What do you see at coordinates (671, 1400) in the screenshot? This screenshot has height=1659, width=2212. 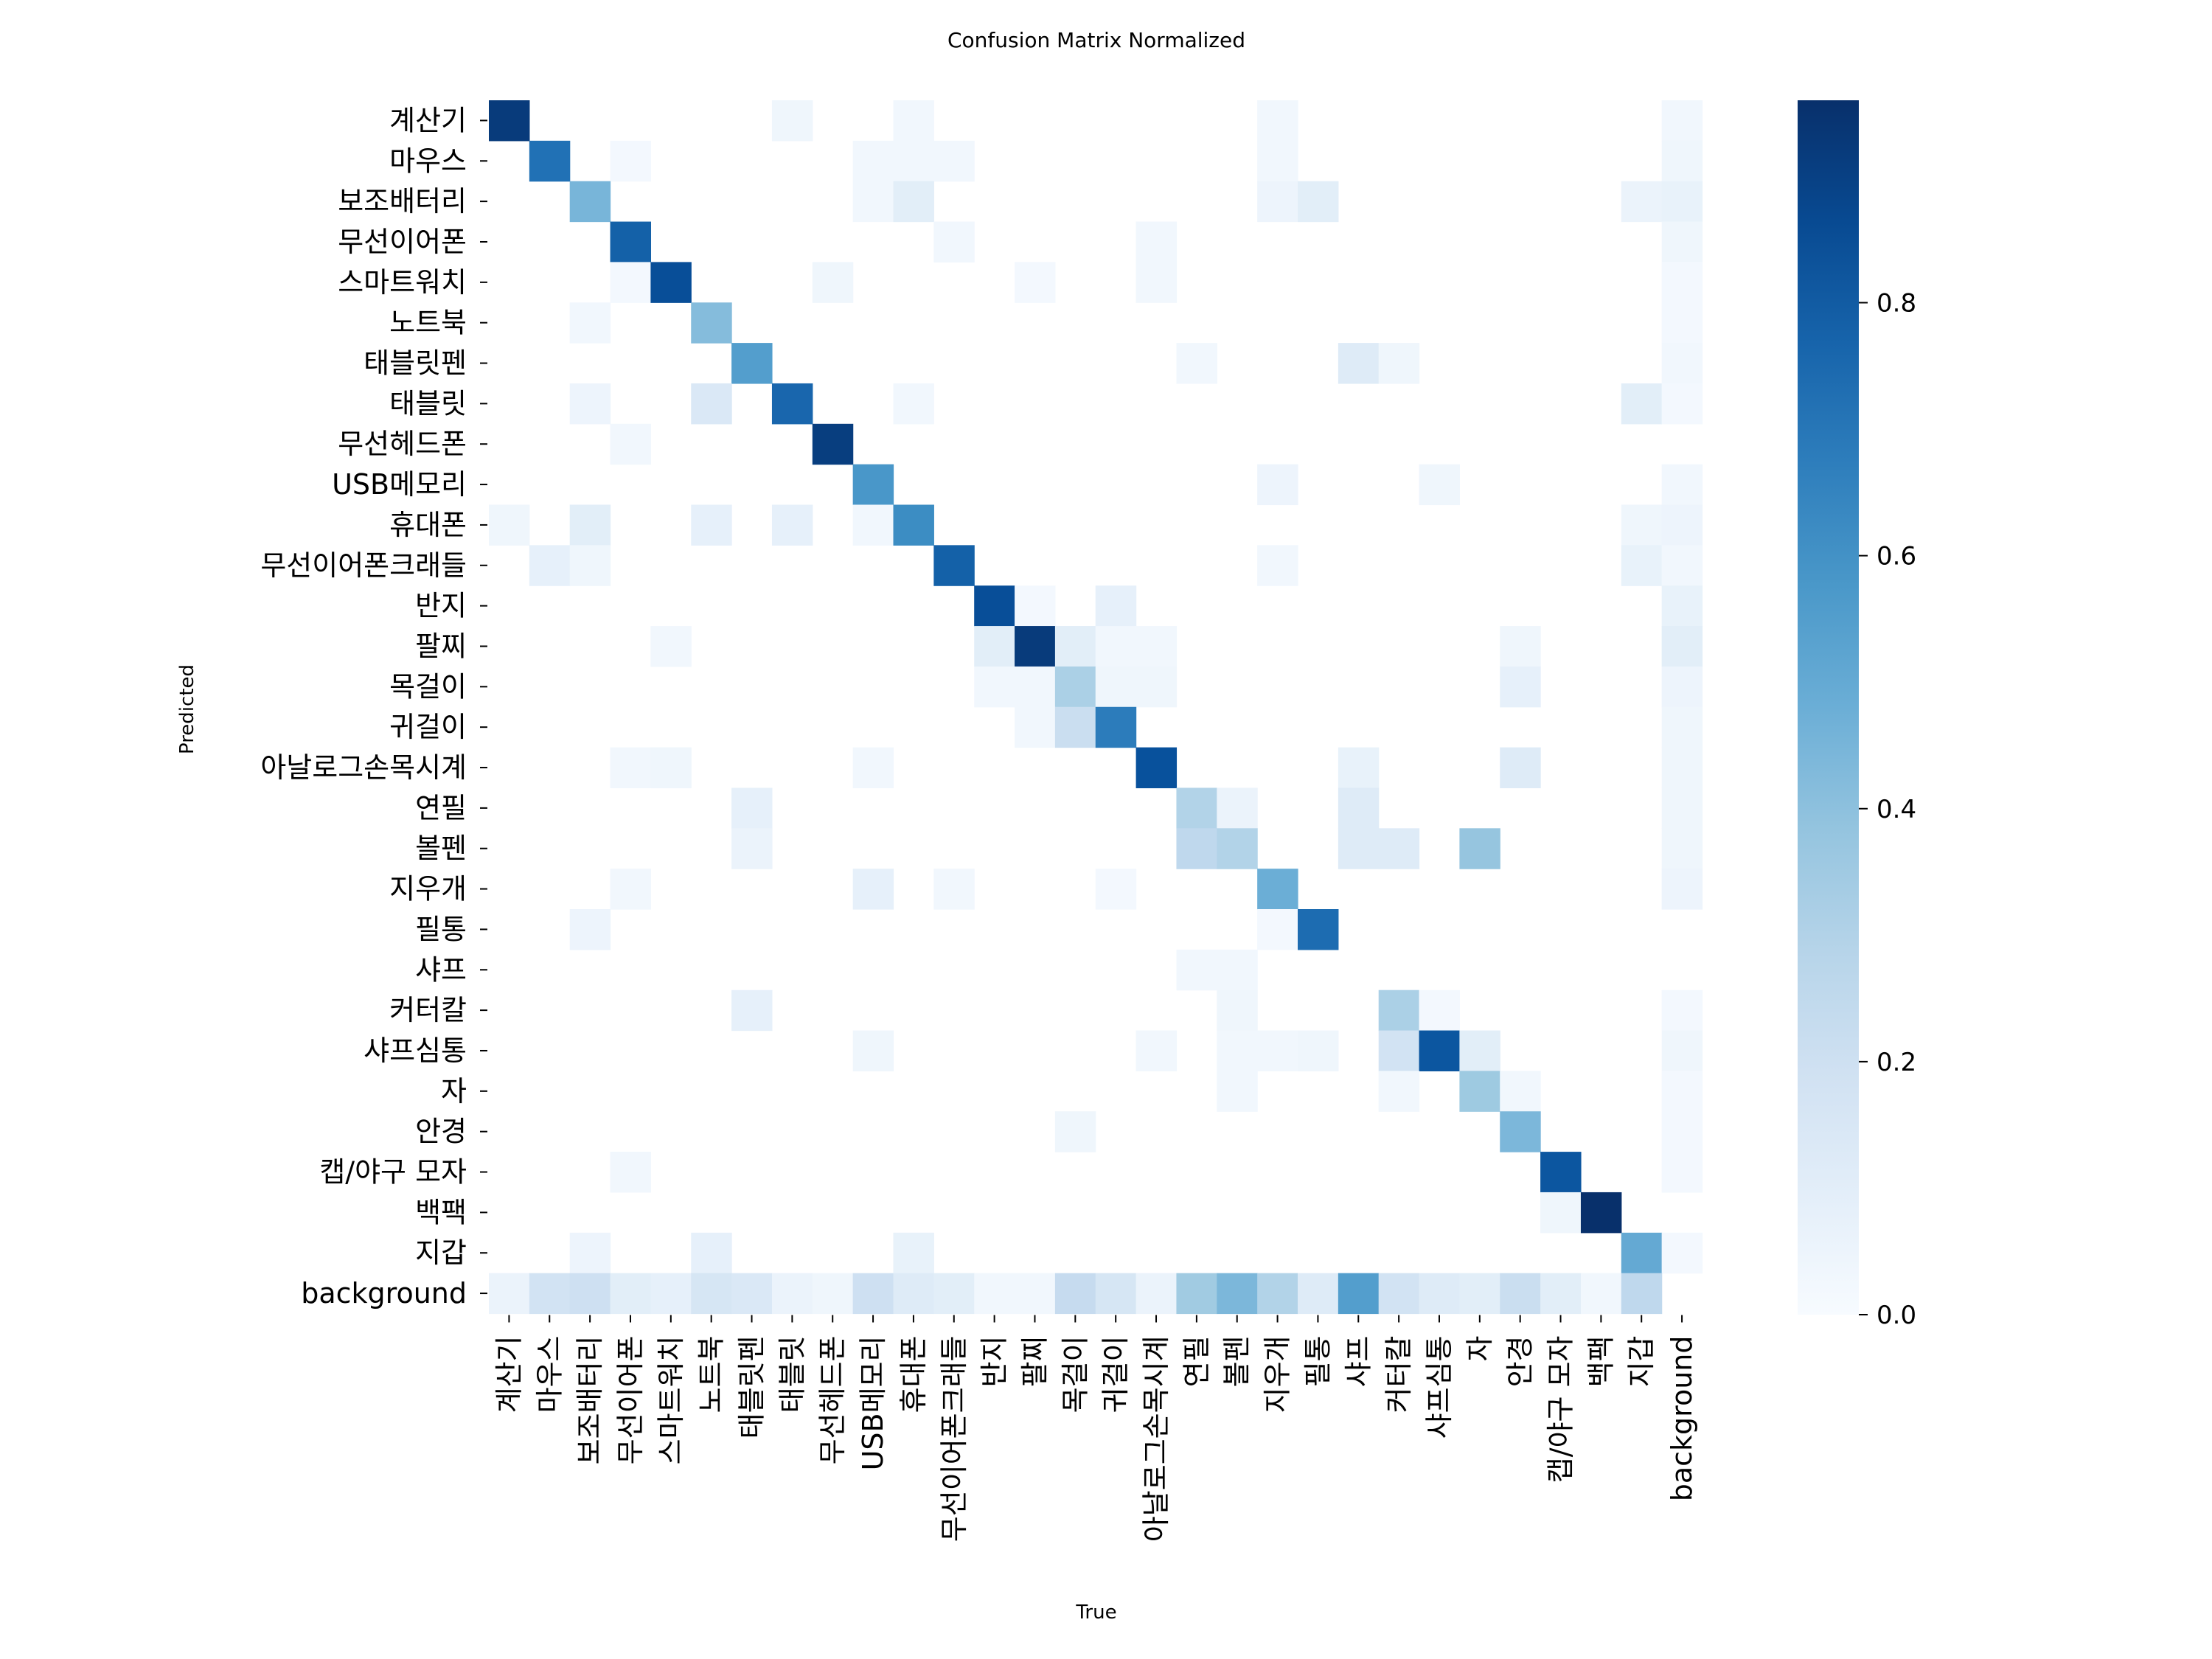 I see `x-tick-label: 스마트워치` at bounding box center [671, 1400].